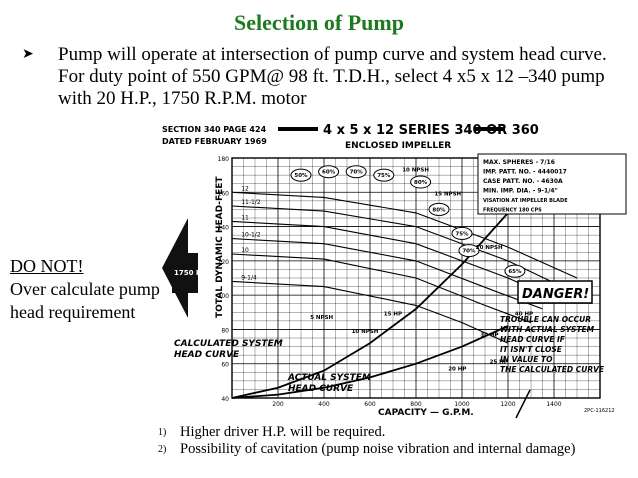  I want to click on danger-box, so click(555, 292).